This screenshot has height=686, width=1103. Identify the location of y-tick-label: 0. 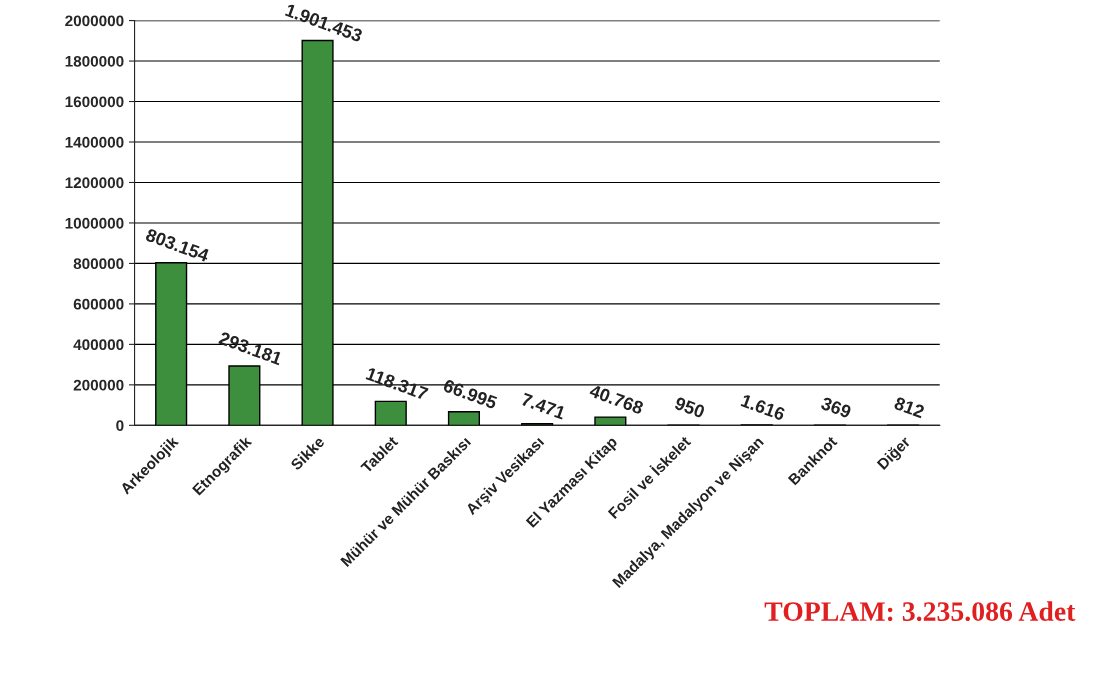
(120, 426).